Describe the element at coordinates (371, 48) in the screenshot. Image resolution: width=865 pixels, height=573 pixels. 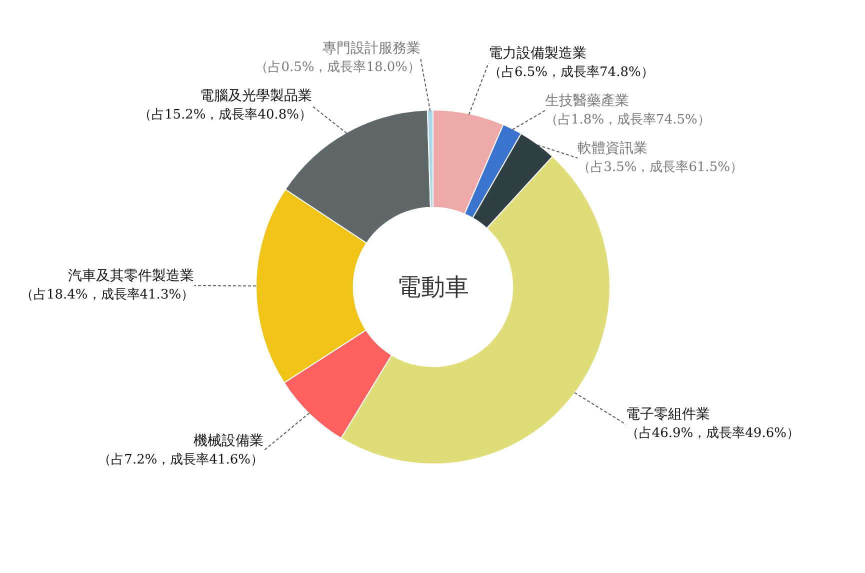
I see `slice-label: 專門設計服務業` at that location.